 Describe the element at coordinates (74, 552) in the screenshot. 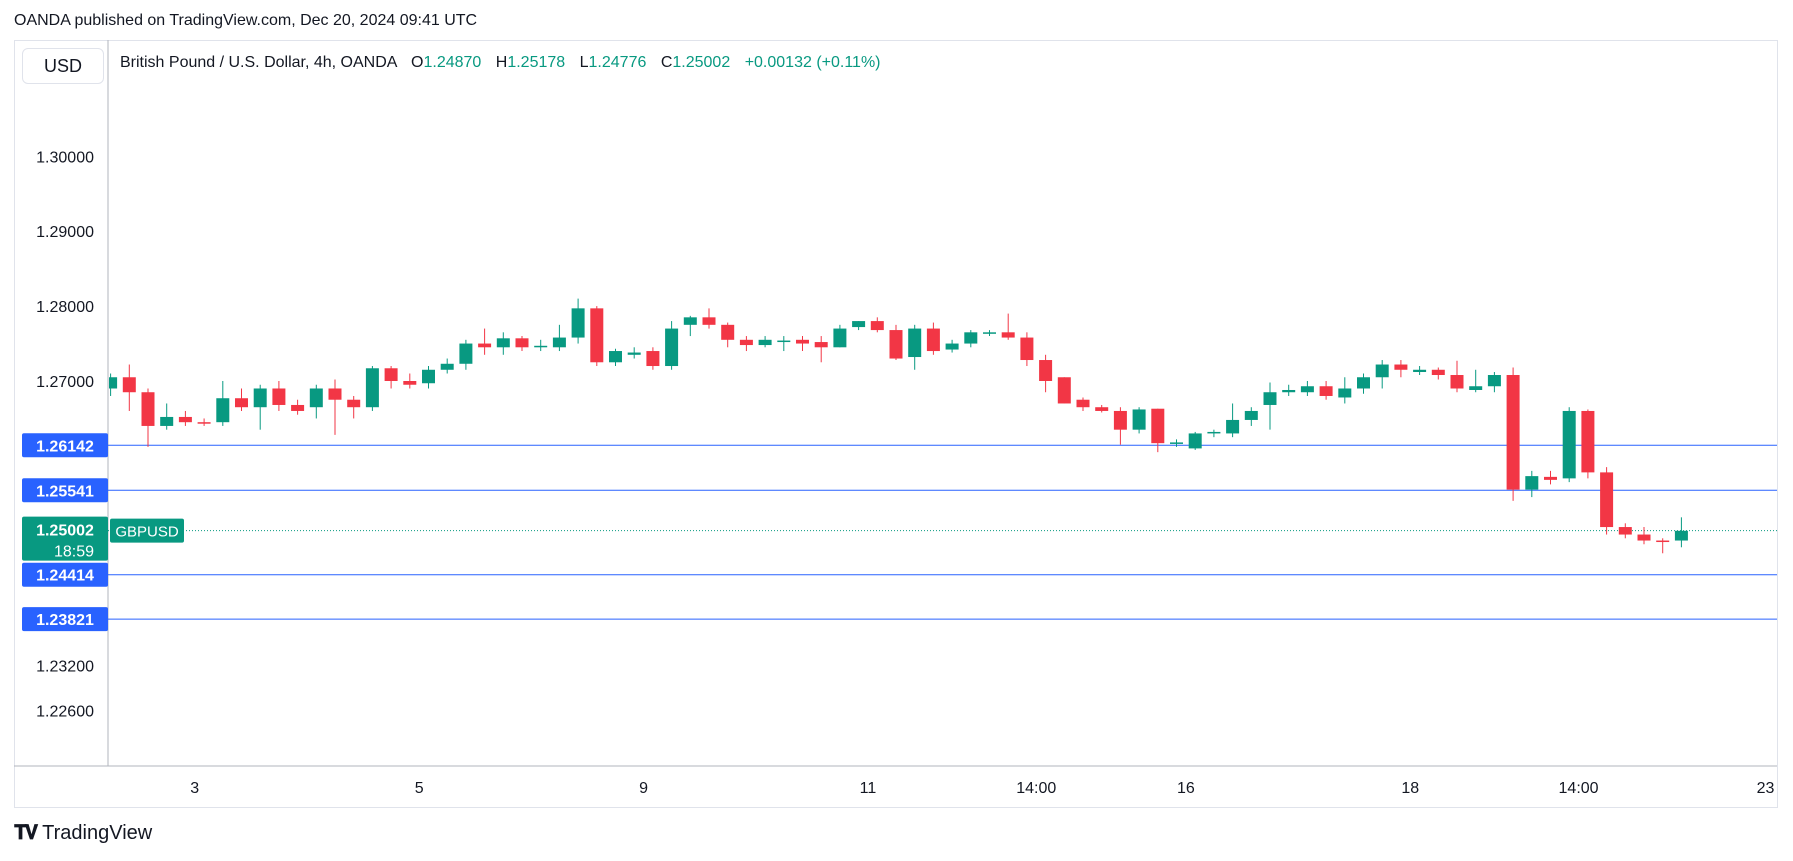

I see `bar-countdown-label: 18:59` at that location.